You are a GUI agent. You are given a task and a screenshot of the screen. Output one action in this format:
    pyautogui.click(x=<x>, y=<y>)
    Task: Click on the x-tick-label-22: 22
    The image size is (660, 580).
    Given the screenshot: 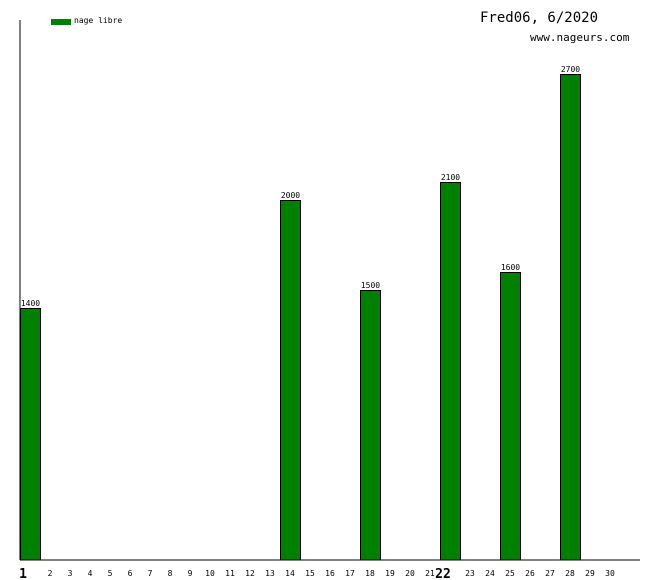 What is the action you would take?
    pyautogui.click(x=443, y=573)
    